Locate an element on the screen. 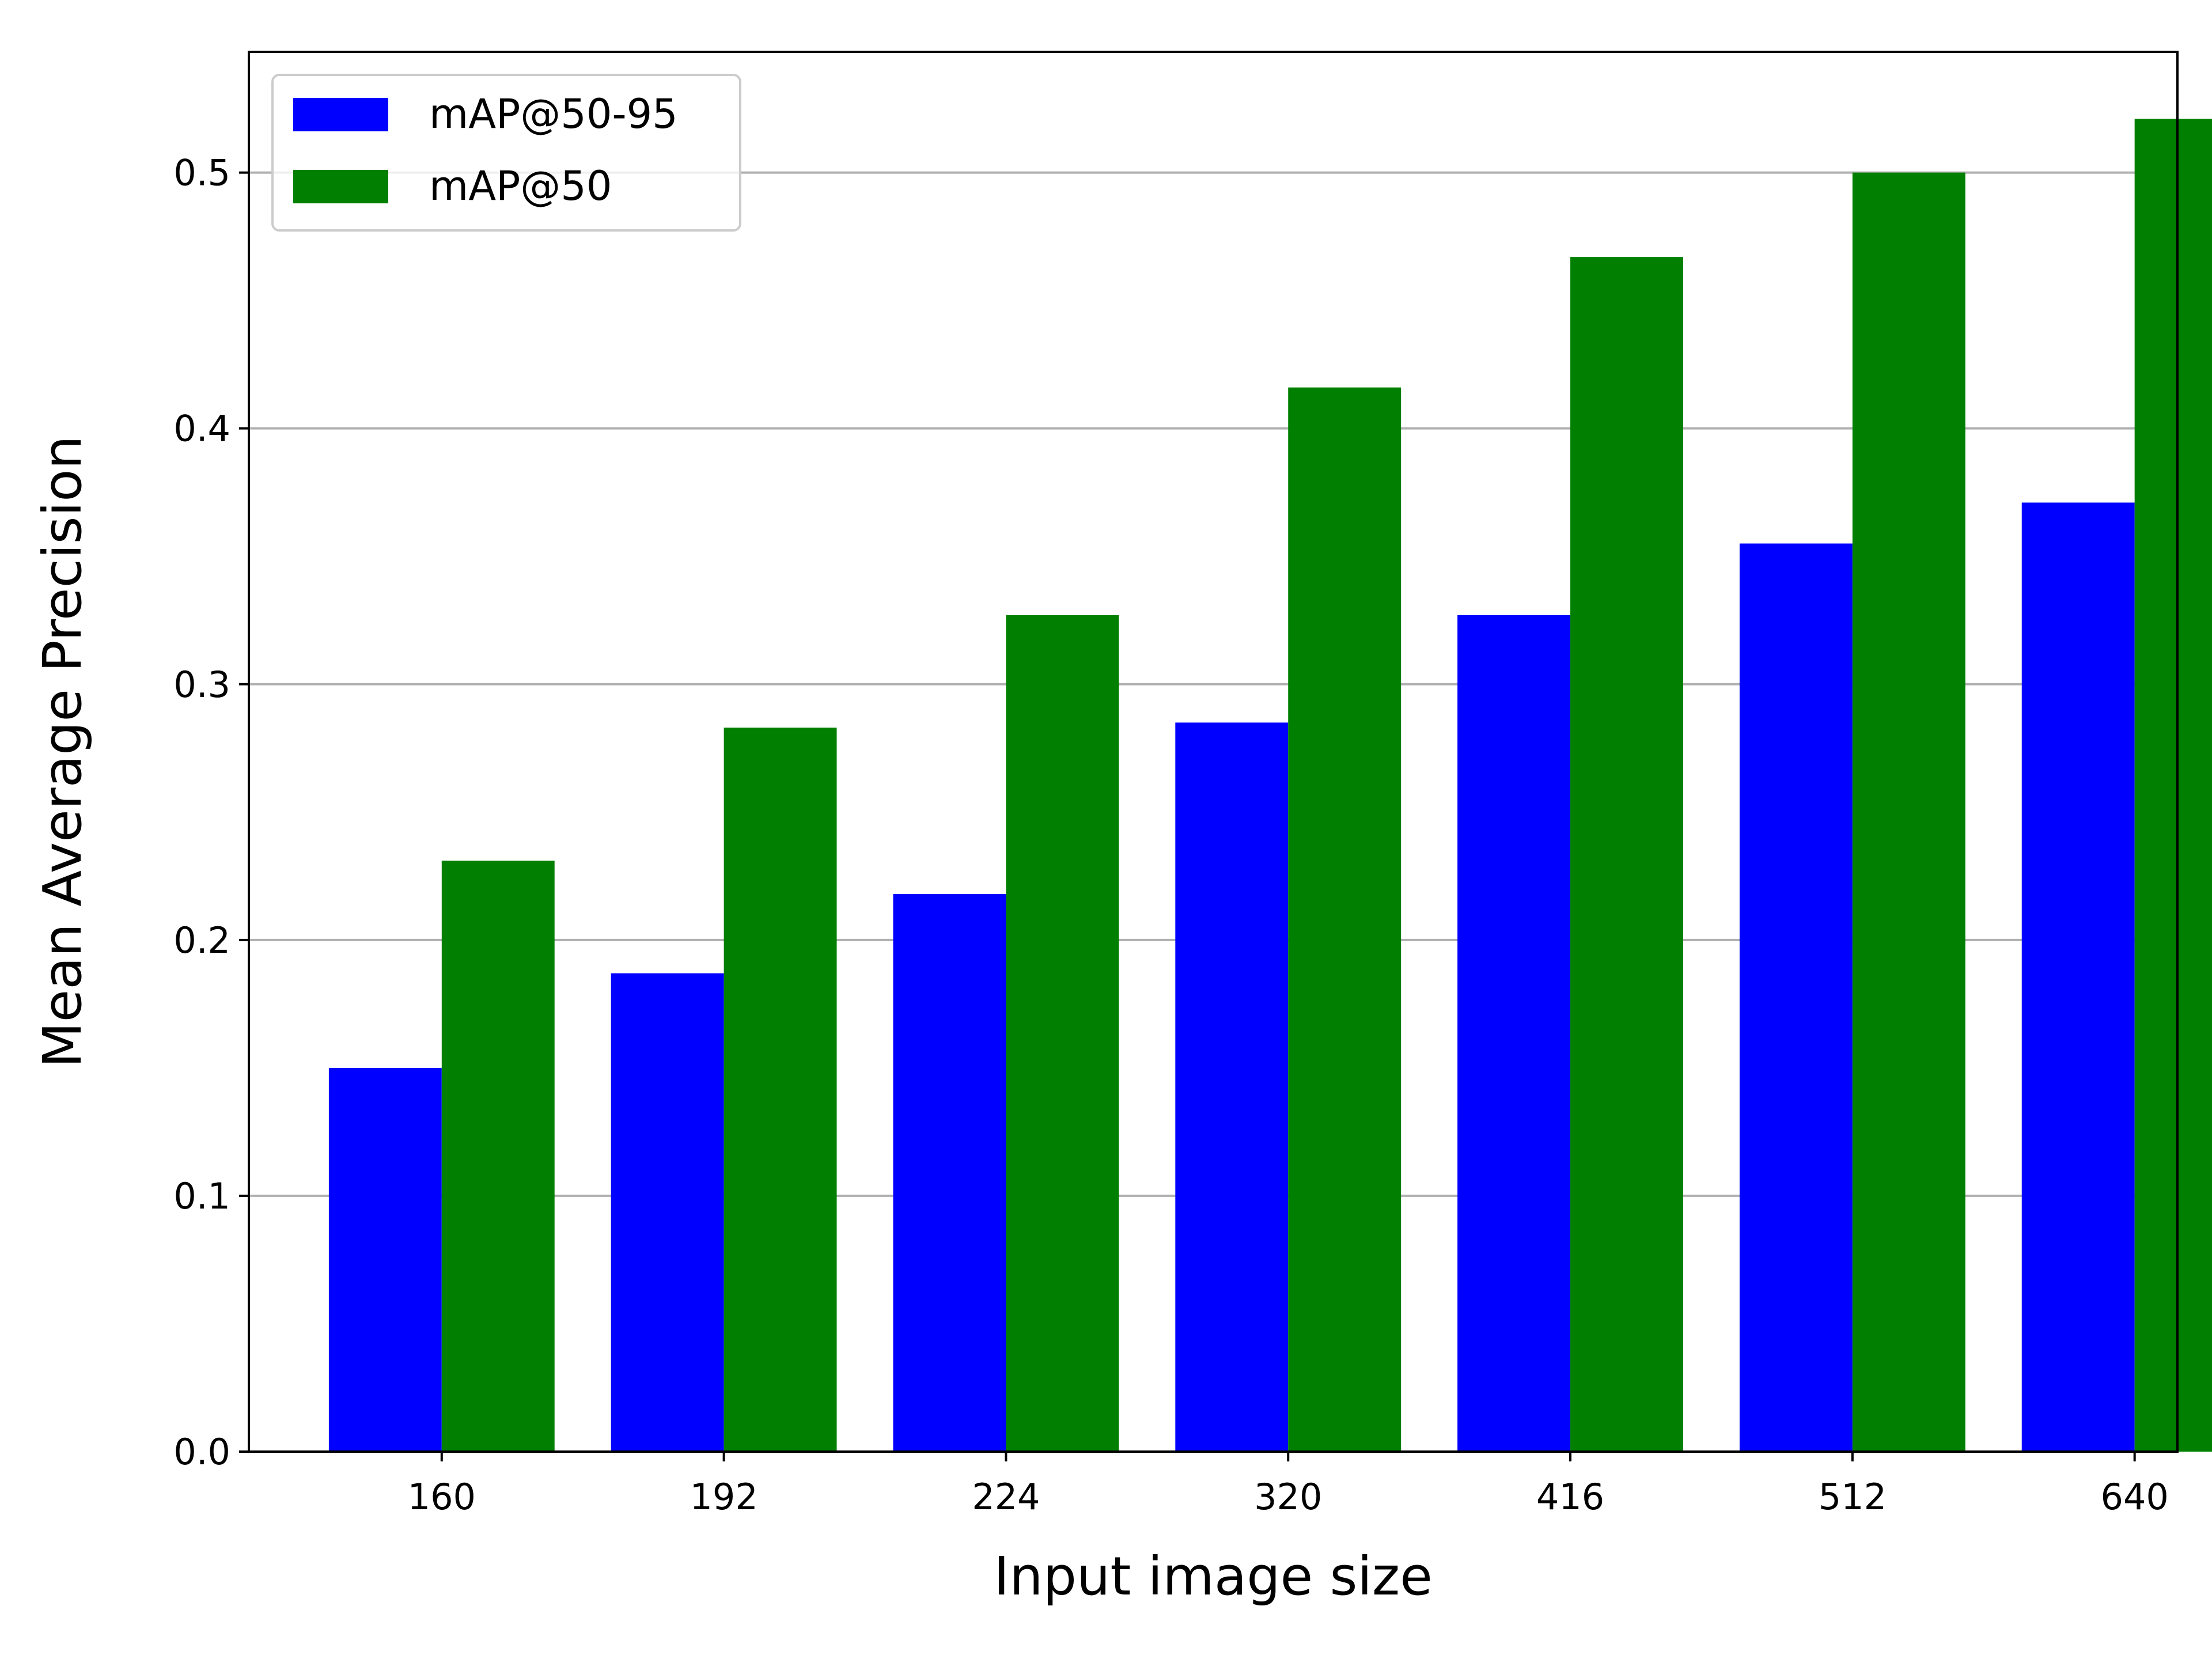 The image size is (2212, 1659). x-axis-title: Input image size is located at coordinates (1213, 1576).